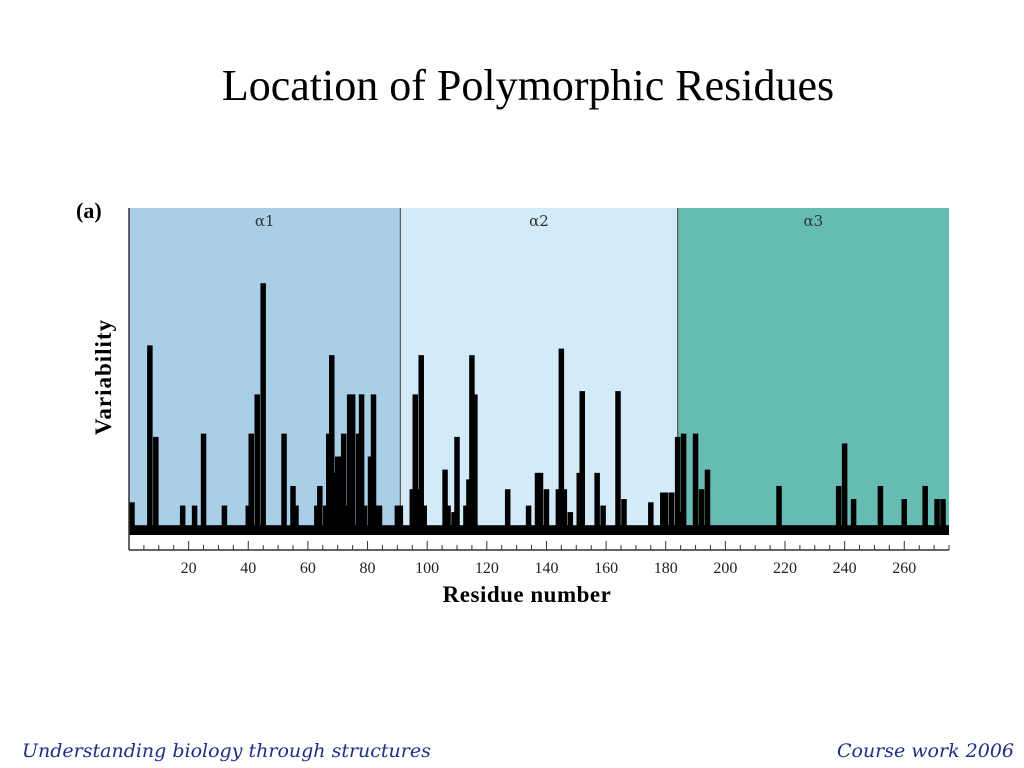  I want to click on x-tick-label: 100, so click(427, 568).